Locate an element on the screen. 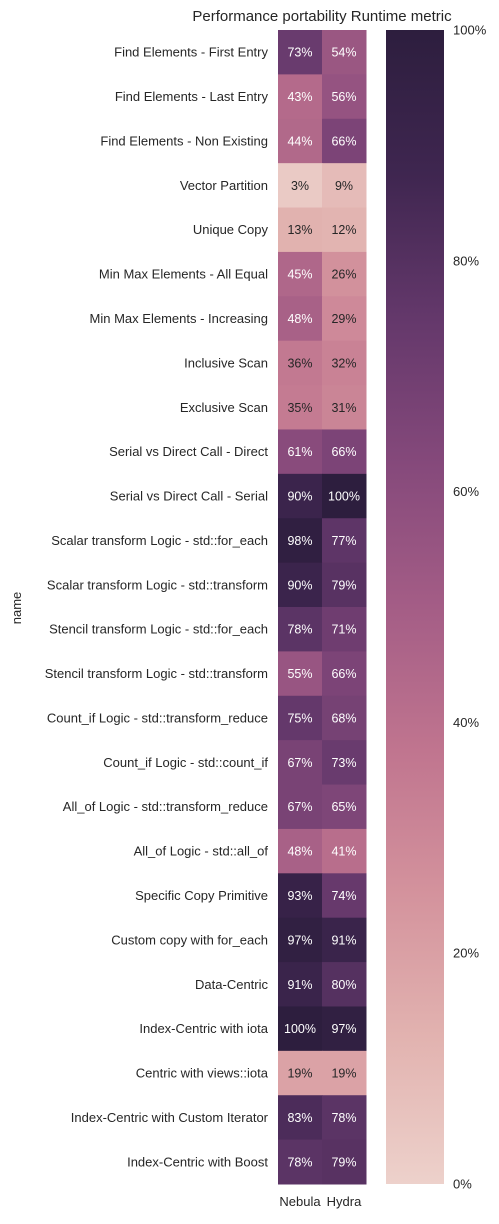 This screenshot has width=499, height=1224. cell-value-label: 35% is located at coordinates (299, 408).